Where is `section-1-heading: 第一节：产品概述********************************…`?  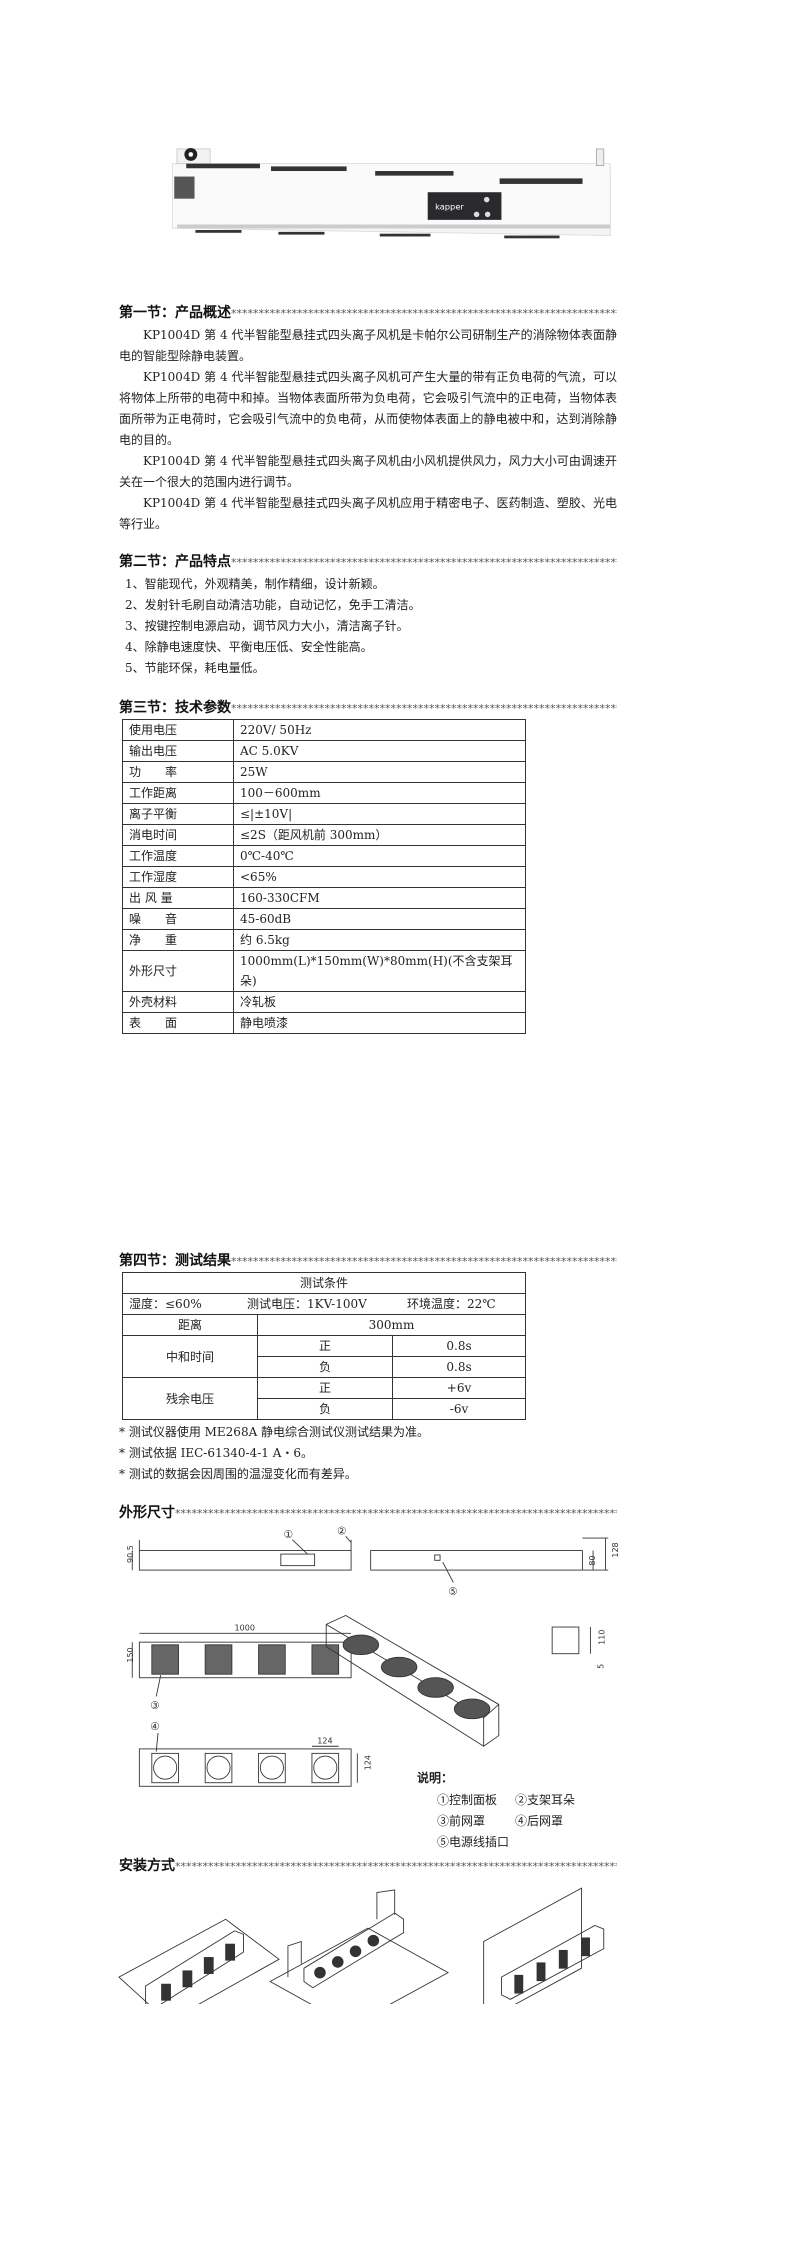
section-1-heading: 第一节：产品概述********************************… is located at coordinates (368, 313).